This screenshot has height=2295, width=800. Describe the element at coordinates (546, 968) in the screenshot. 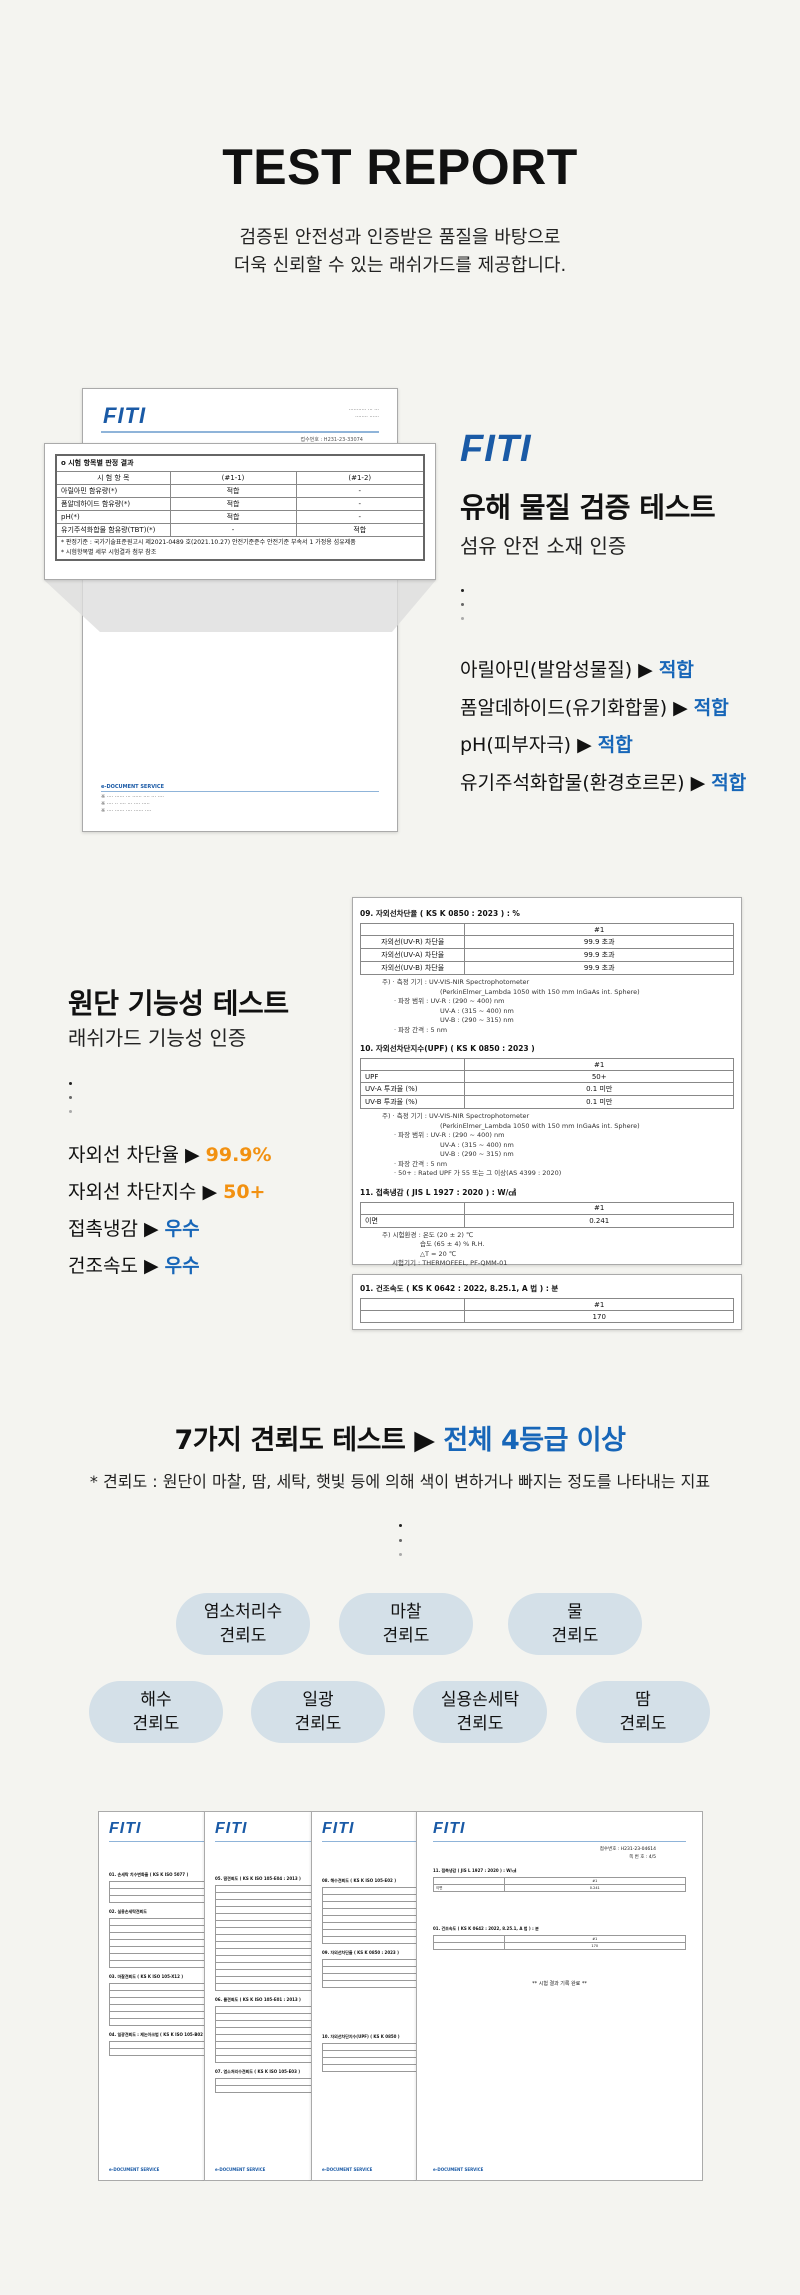

I see `table-row: 자외선(UV-B) 차단율 99.9 초과` at that location.